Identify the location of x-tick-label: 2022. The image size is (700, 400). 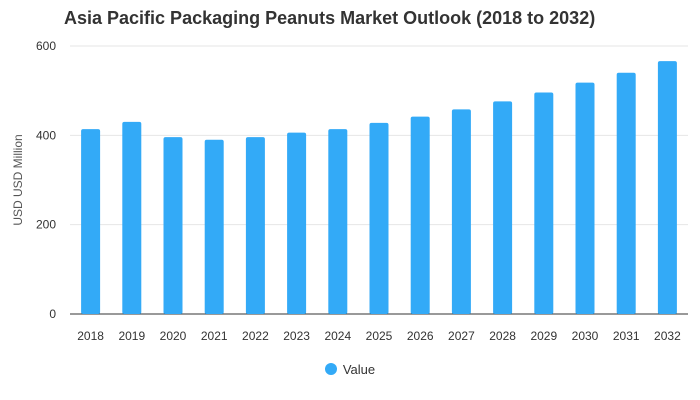
(255, 336).